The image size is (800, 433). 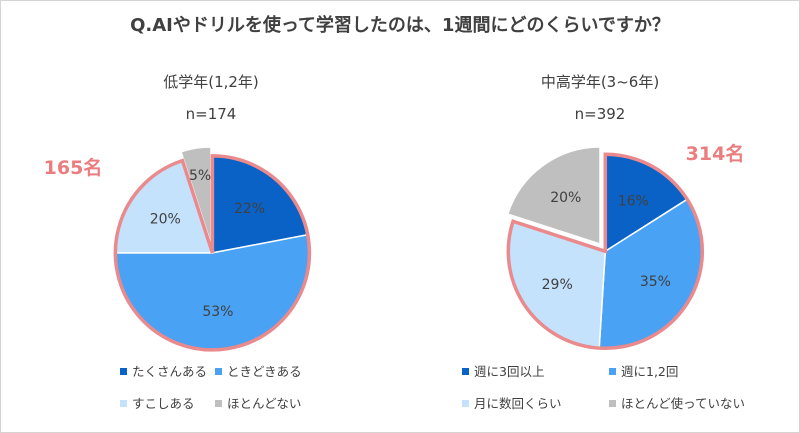 What do you see at coordinates (605, 251) in the screenshot?
I see `pie2-highlight-outline` at bounding box center [605, 251].